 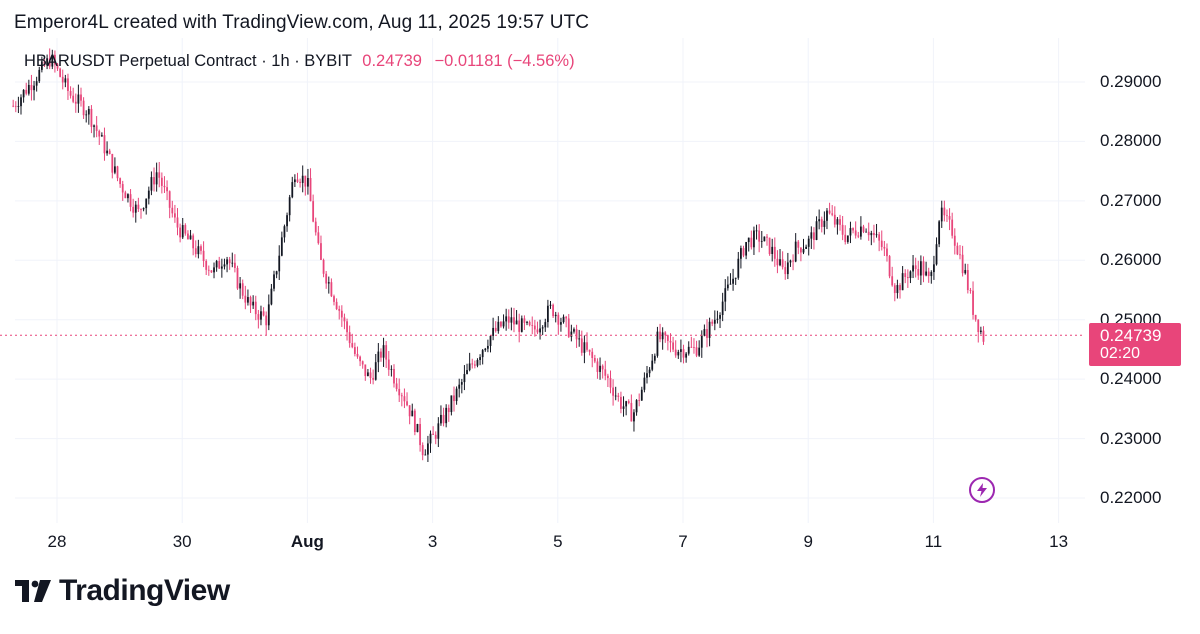 I want to click on tradingview-logo: TradingView, so click(x=122, y=591).